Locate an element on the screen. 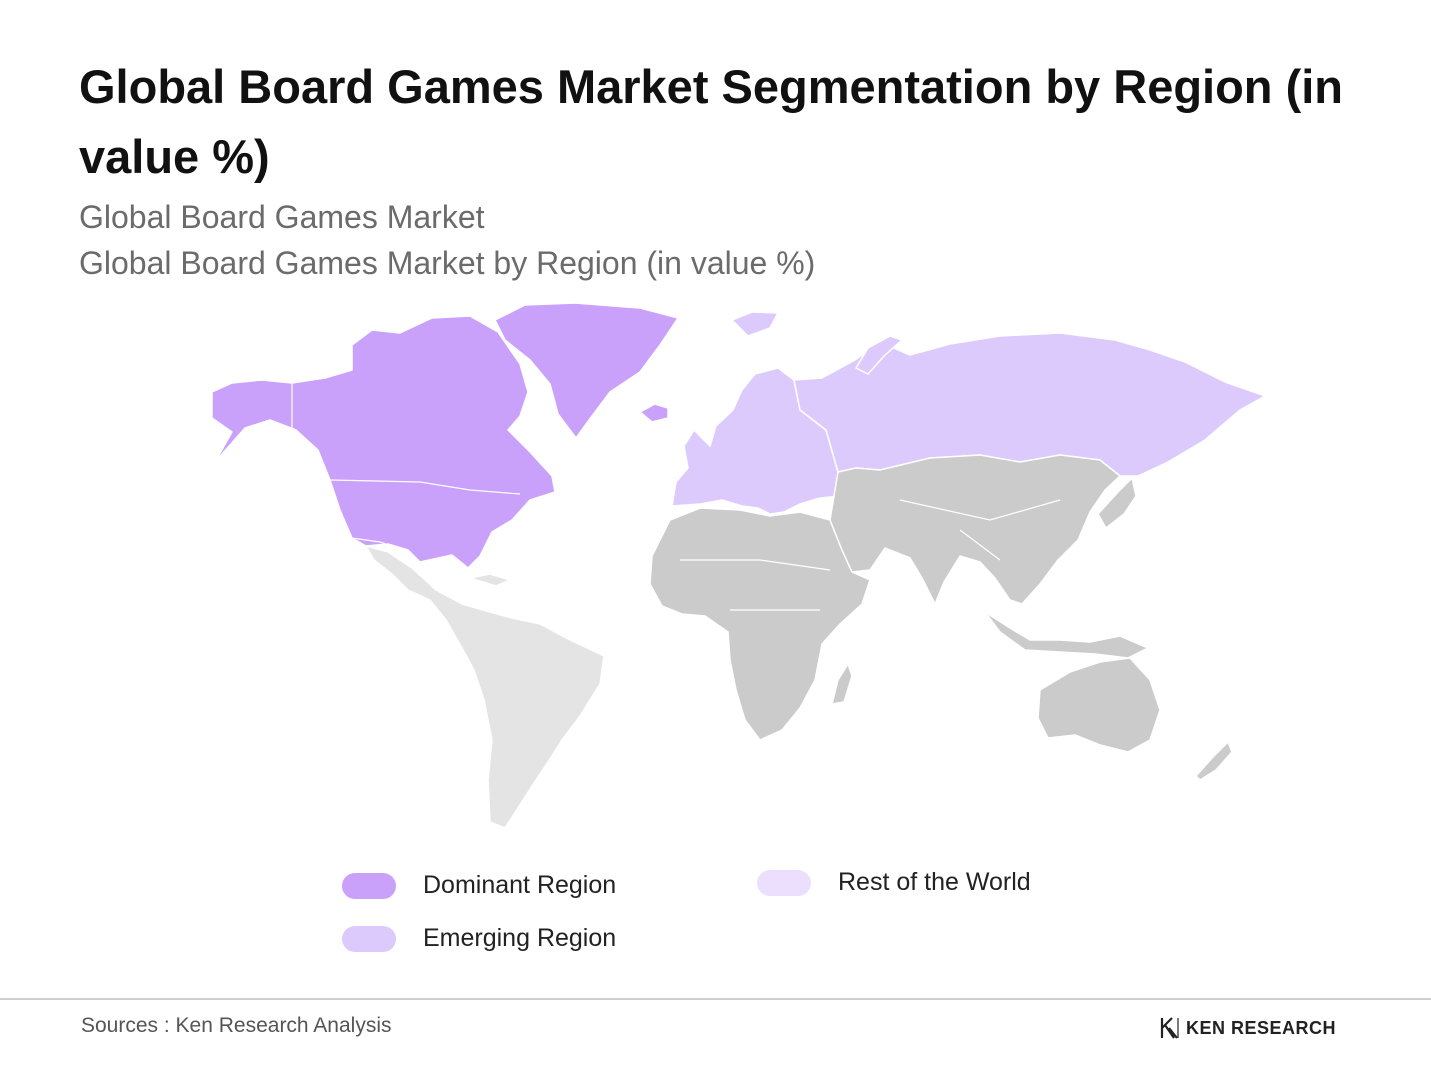 The width and height of the screenshot is (1431, 1073). legend-label-rest: Rest of the World is located at coordinates (934, 882).